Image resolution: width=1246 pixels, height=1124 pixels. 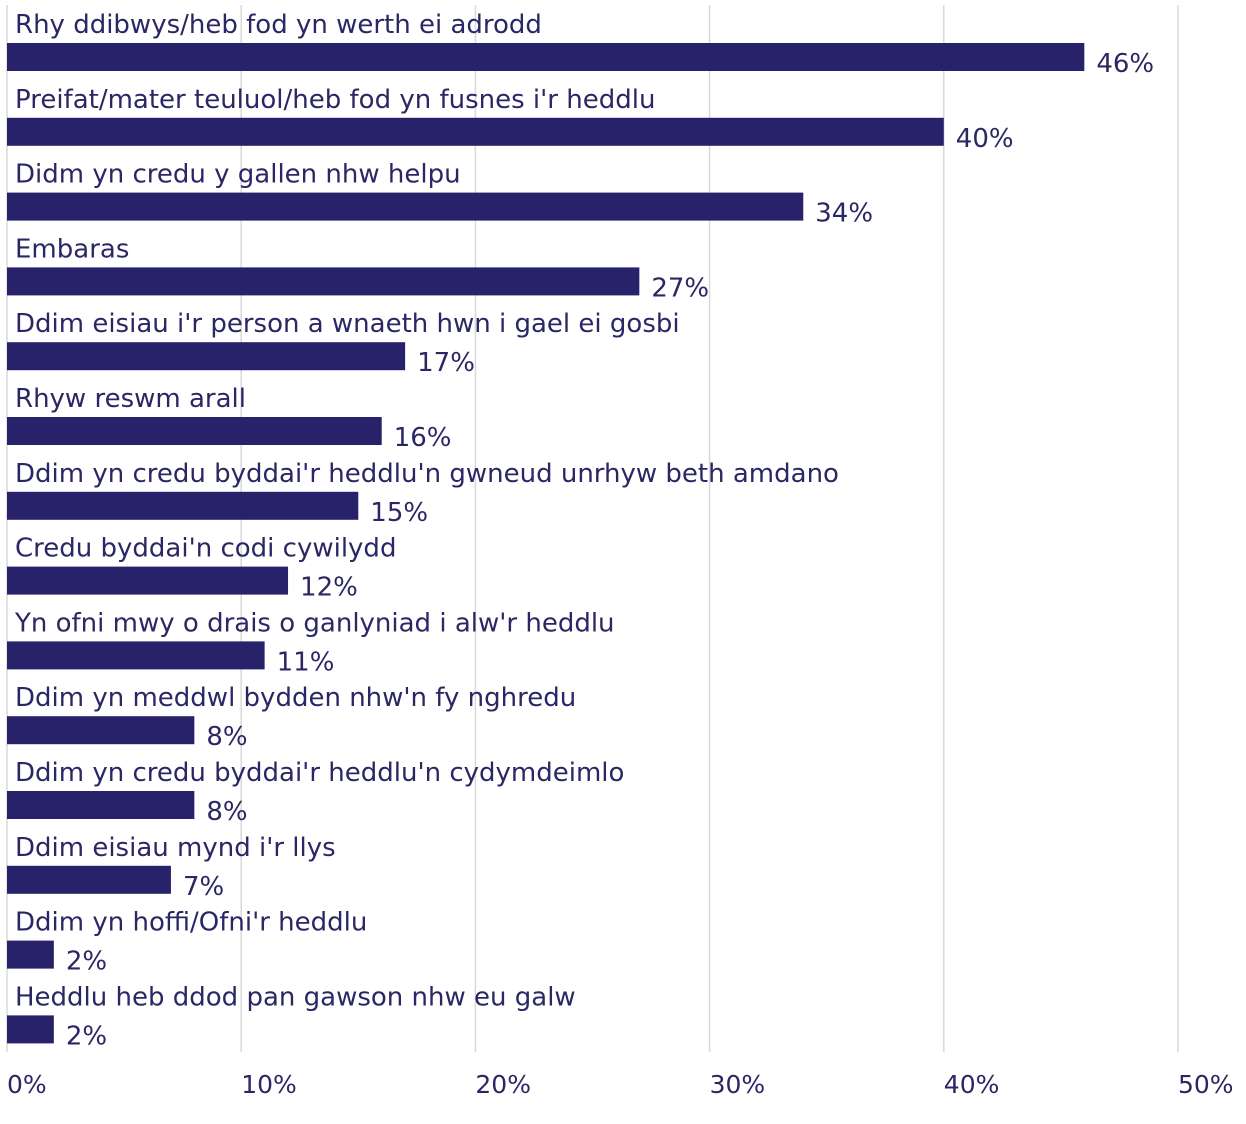 What do you see at coordinates (295, 698) in the screenshot?
I see `category-label: Ddim yn meddwl bydden nhw'n fy nghredu` at bounding box center [295, 698].